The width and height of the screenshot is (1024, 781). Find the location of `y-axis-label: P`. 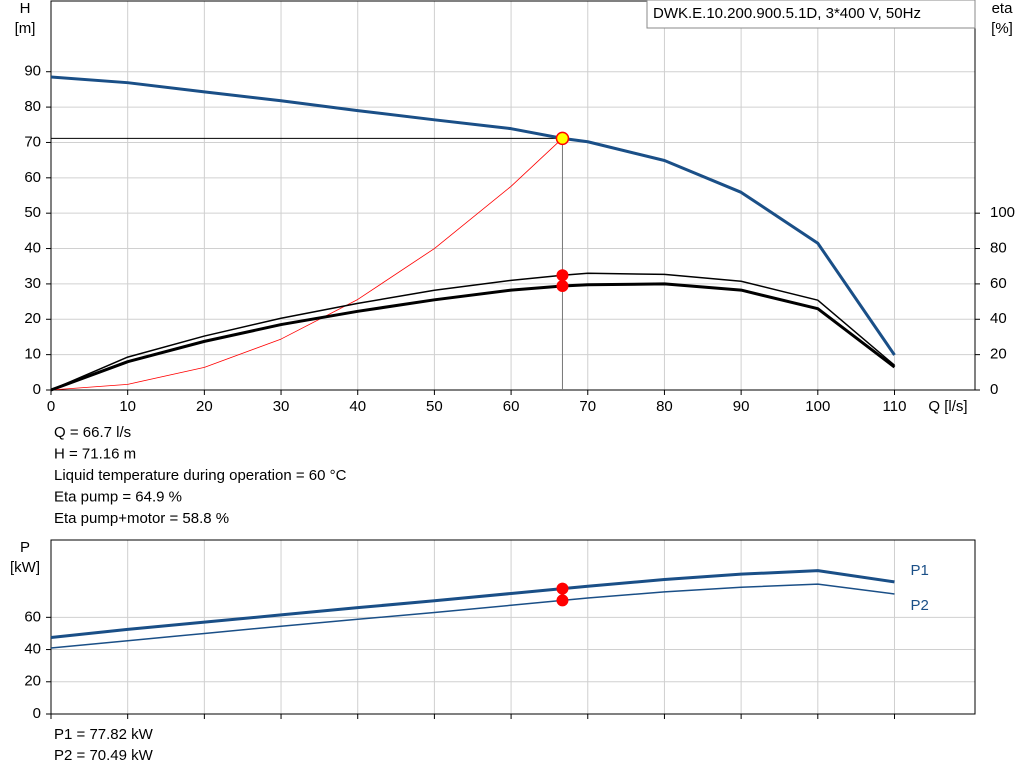

y-axis-label: P is located at coordinates (25, 547).